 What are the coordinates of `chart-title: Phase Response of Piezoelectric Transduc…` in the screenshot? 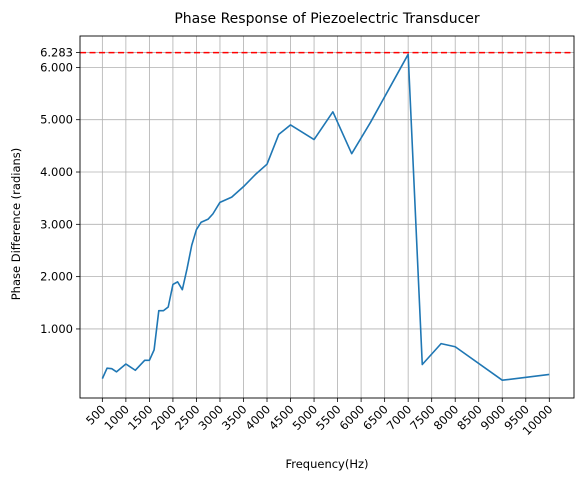 It's located at (327, 19).